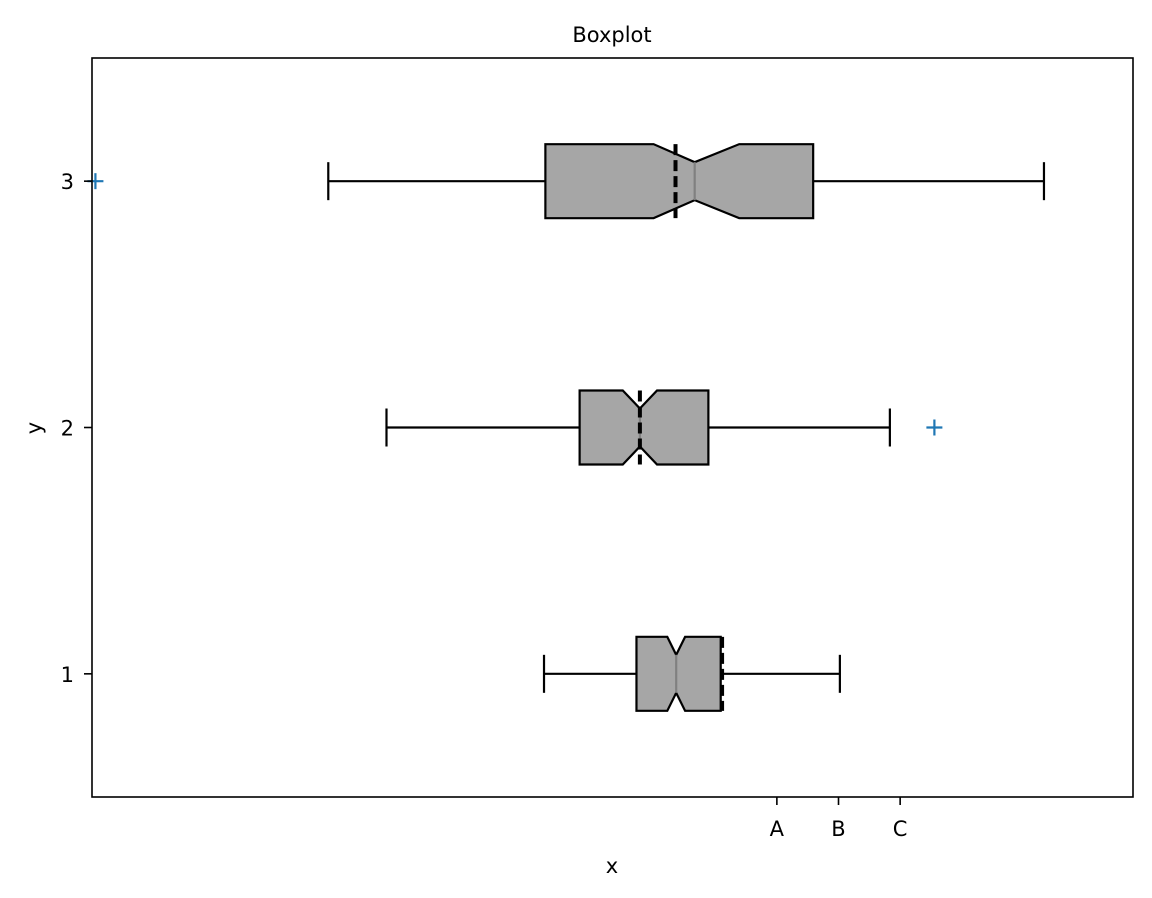  I want to click on y-axis-label: y, so click(34, 428).